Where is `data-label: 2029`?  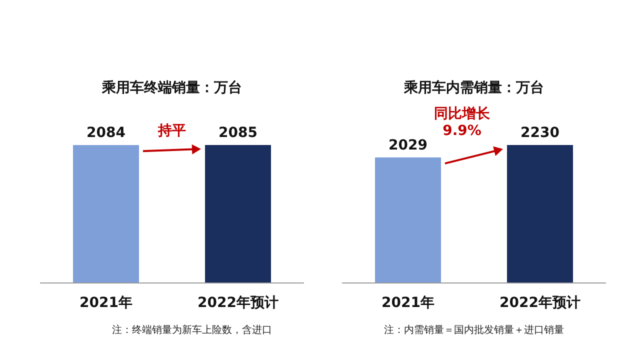 data-label: 2029 is located at coordinates (408, 145).